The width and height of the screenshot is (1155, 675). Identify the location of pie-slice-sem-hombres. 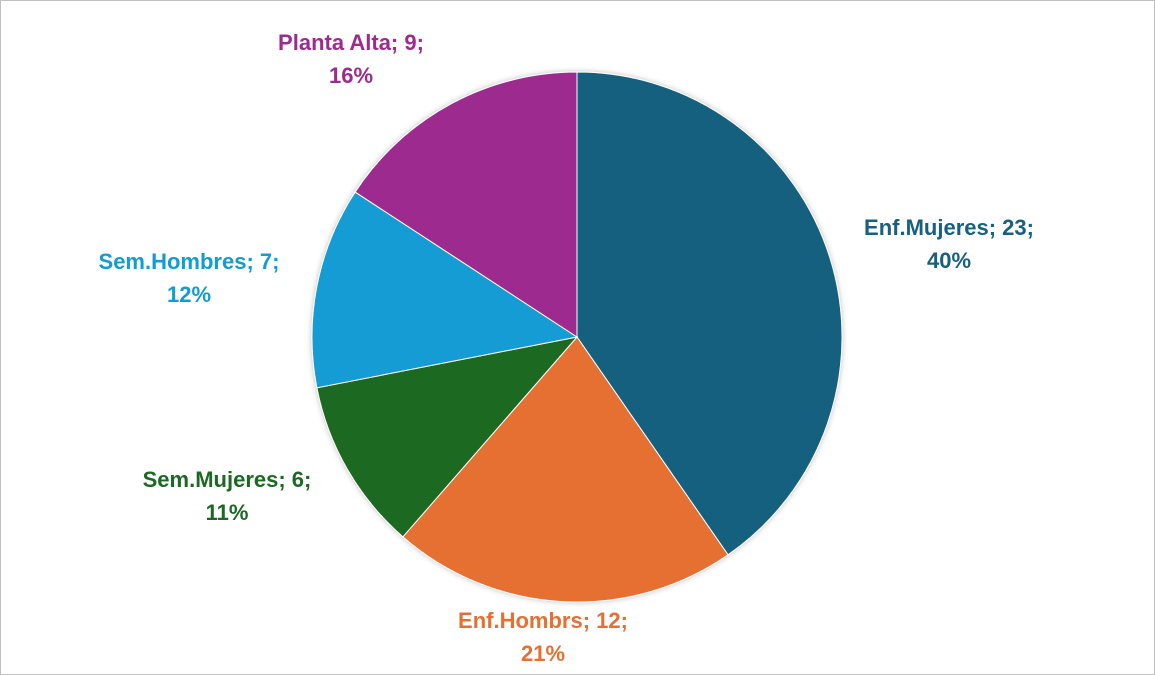
(445, 290).